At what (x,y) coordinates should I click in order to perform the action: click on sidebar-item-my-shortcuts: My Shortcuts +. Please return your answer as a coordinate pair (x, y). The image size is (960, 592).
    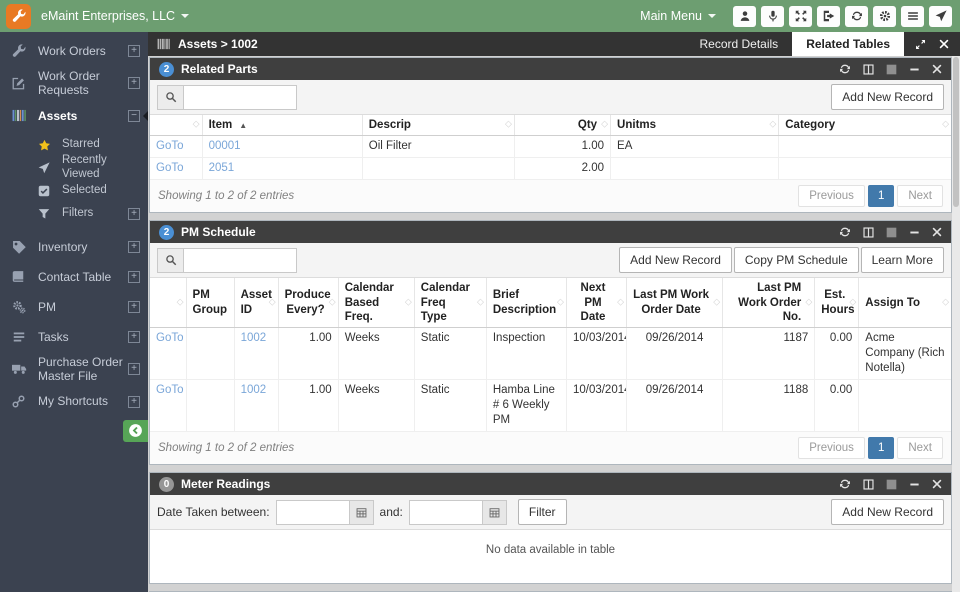
    Looking at the image, I should click on (74, 402).